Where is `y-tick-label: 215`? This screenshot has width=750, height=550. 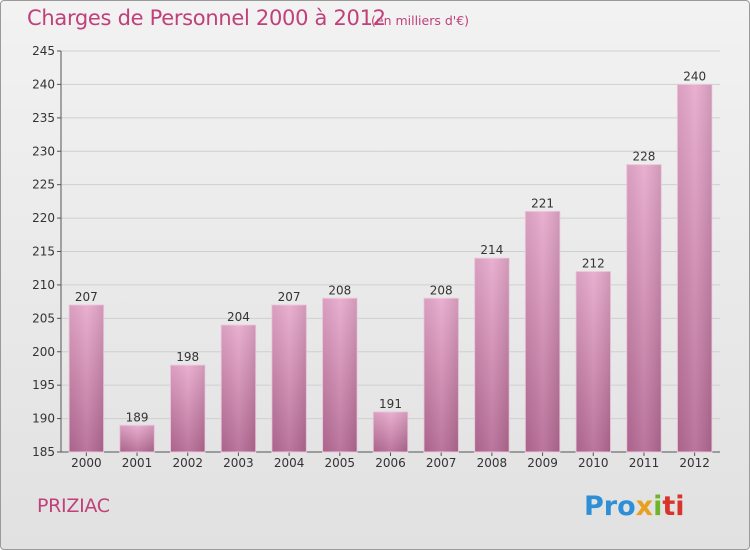 y-tick-label: 215 is located at coordinates (43, 252).